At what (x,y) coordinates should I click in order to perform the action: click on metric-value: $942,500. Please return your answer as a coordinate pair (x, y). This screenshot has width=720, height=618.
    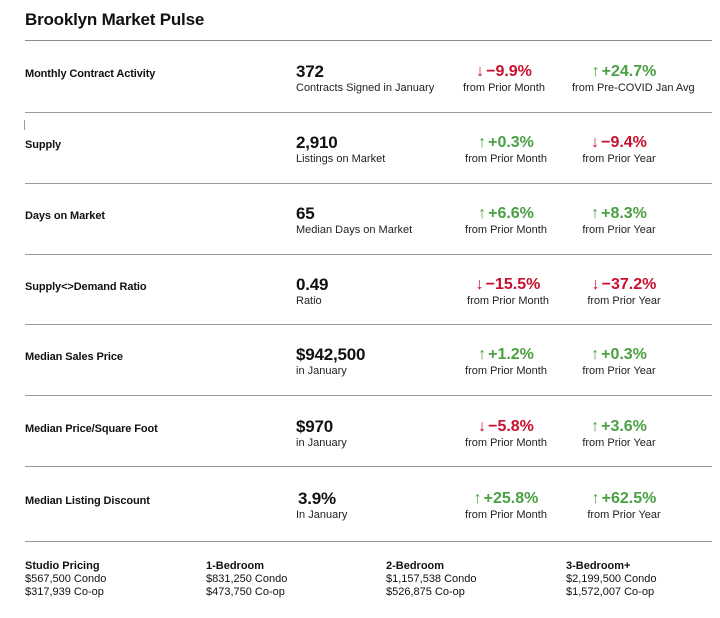
    Looking at the image, I should click on (331, 354).